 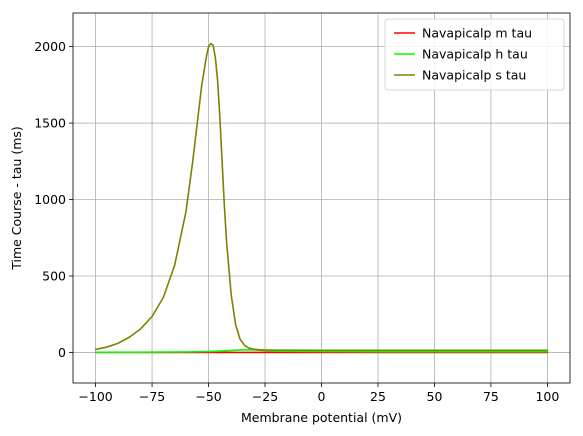 I want to click on x-tick-label: −100, so click(x=95, y=396).